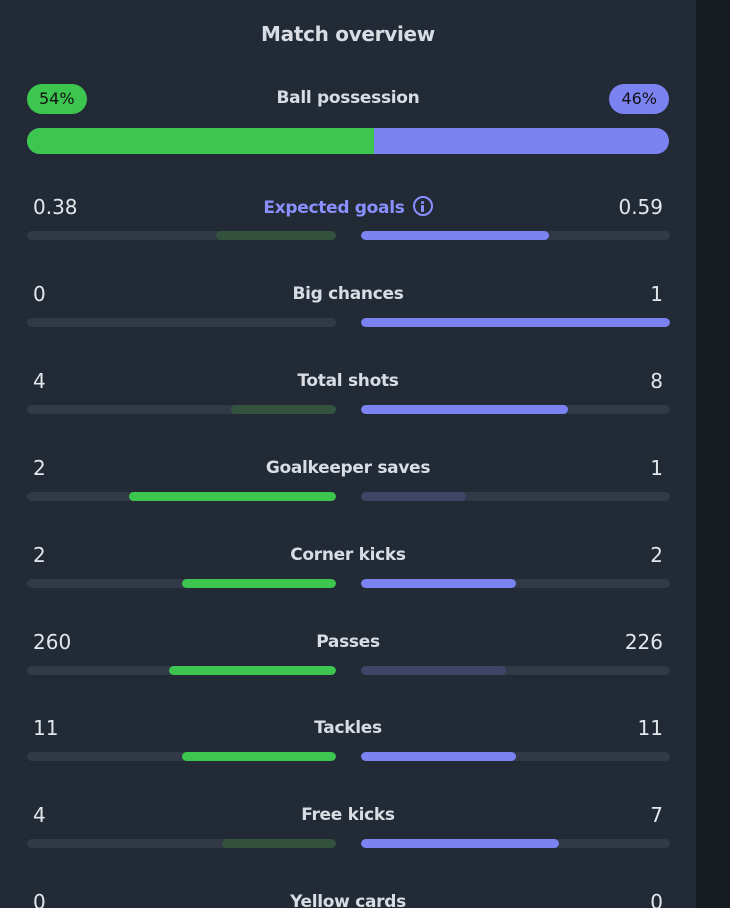 This screenshot has height=908, width=730. What do you see at coordinates (639, 99) in the screenshot?
I see `away-possession-badge: 46%` at bounding box center [639, 99].